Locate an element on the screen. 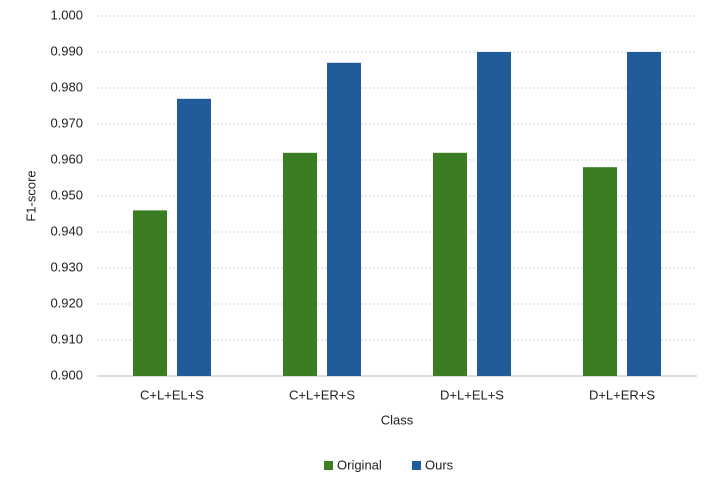 The width and height of the screenshot is (715, 492). y-tick-label: 0.980 is located at coordinates (66, 86).